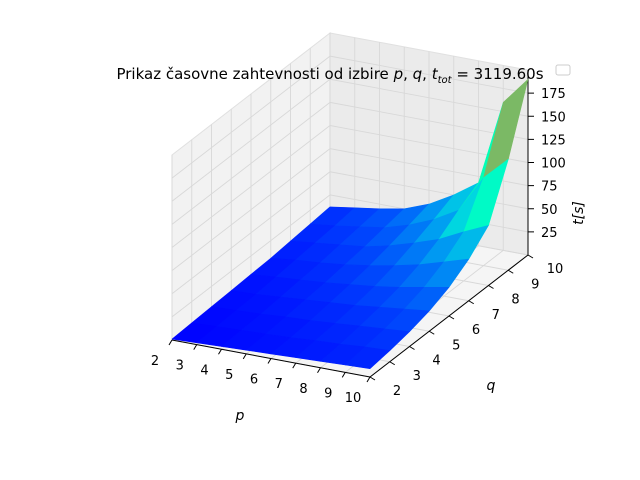 Image resolution: width=640 pixels, height=480 pixels. What do you see at coordinates (303, 389) in the screenshot?
I see `p-tick-label: 8` at bounding box center [303, 389].